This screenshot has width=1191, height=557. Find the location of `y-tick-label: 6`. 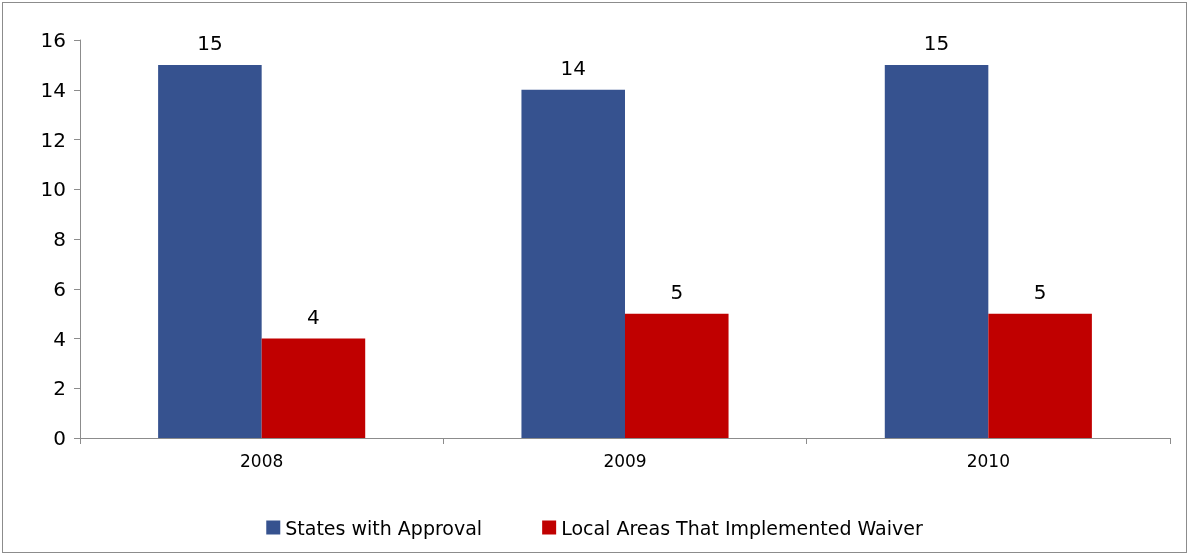

y-tick-label: 6 is located at coordinates (59, 288).